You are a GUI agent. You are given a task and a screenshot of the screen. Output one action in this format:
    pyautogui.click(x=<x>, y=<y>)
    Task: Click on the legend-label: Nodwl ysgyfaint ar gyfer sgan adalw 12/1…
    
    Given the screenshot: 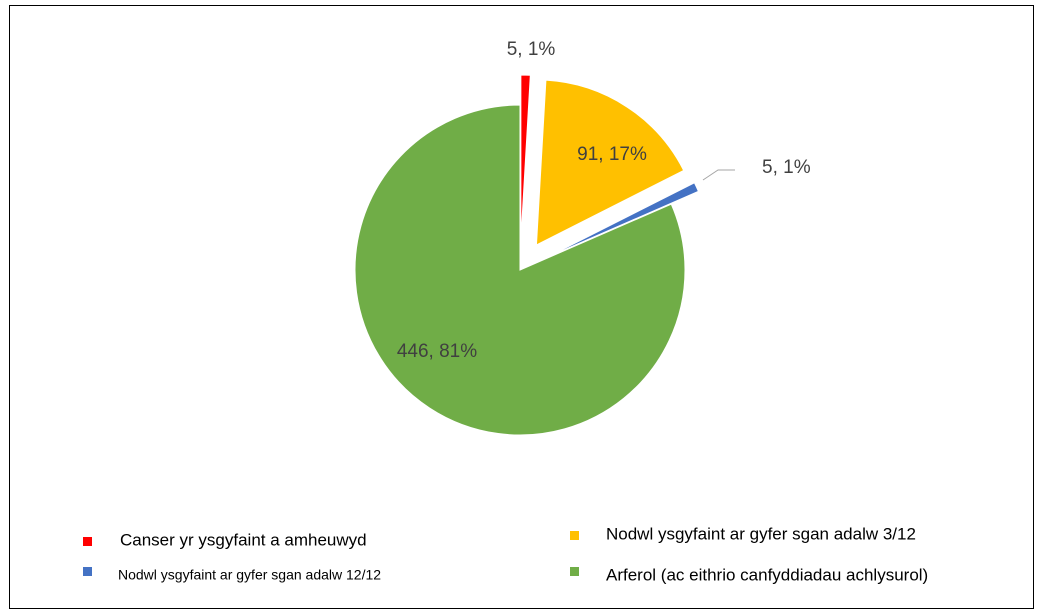 What is the action you would take?
    pyautogui.click(x=249, y=575)
    